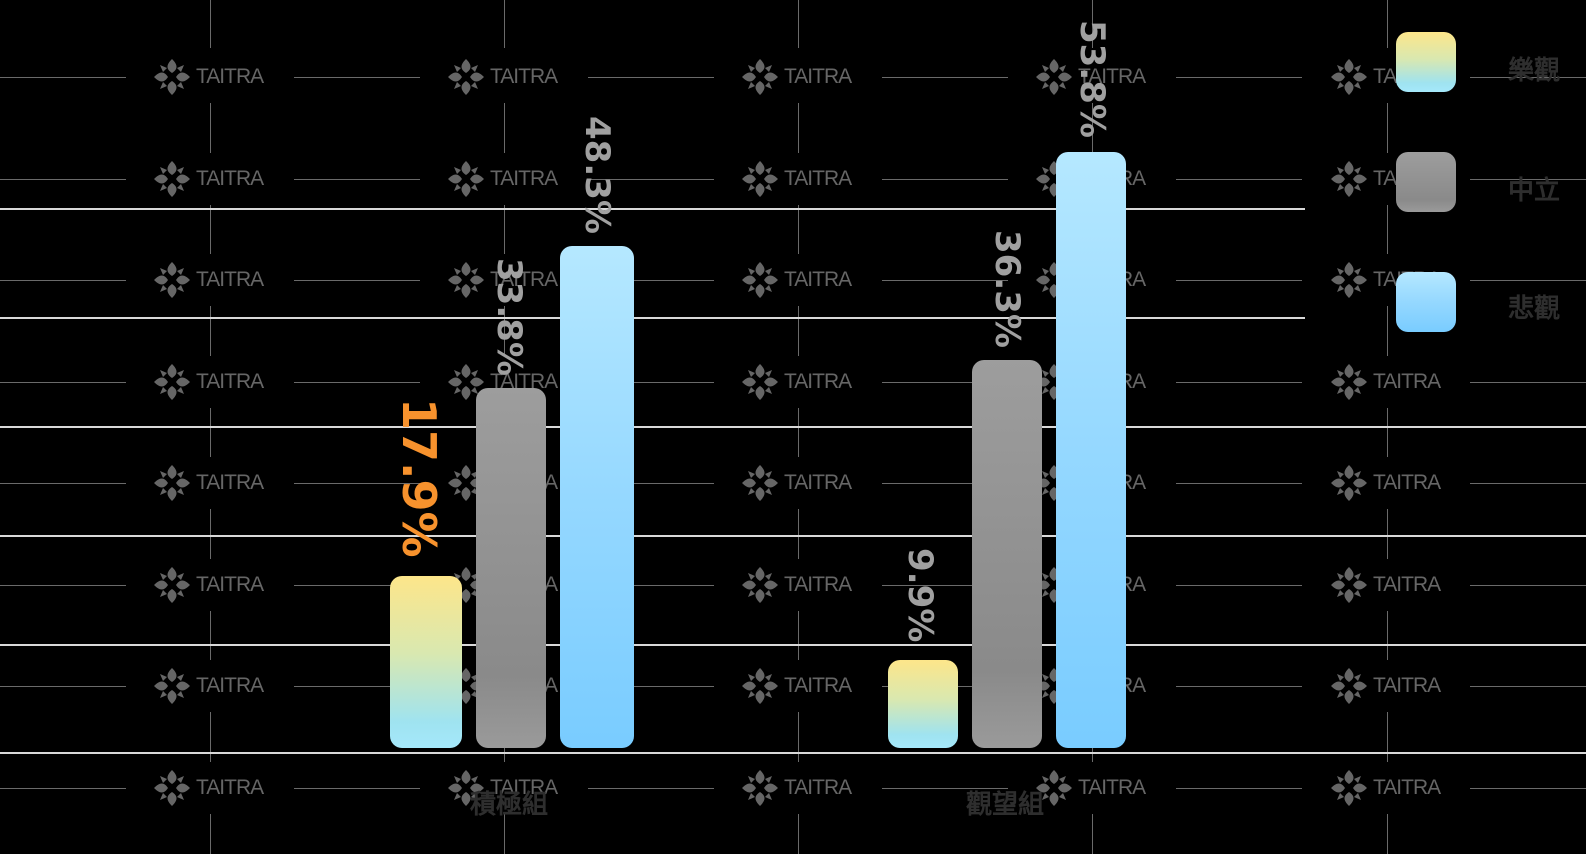 The image size is (1586, 854). Describe the element at coordinates (1426, 302) in the screenshot. I see `legend-swatch-pessimistic` at that location.